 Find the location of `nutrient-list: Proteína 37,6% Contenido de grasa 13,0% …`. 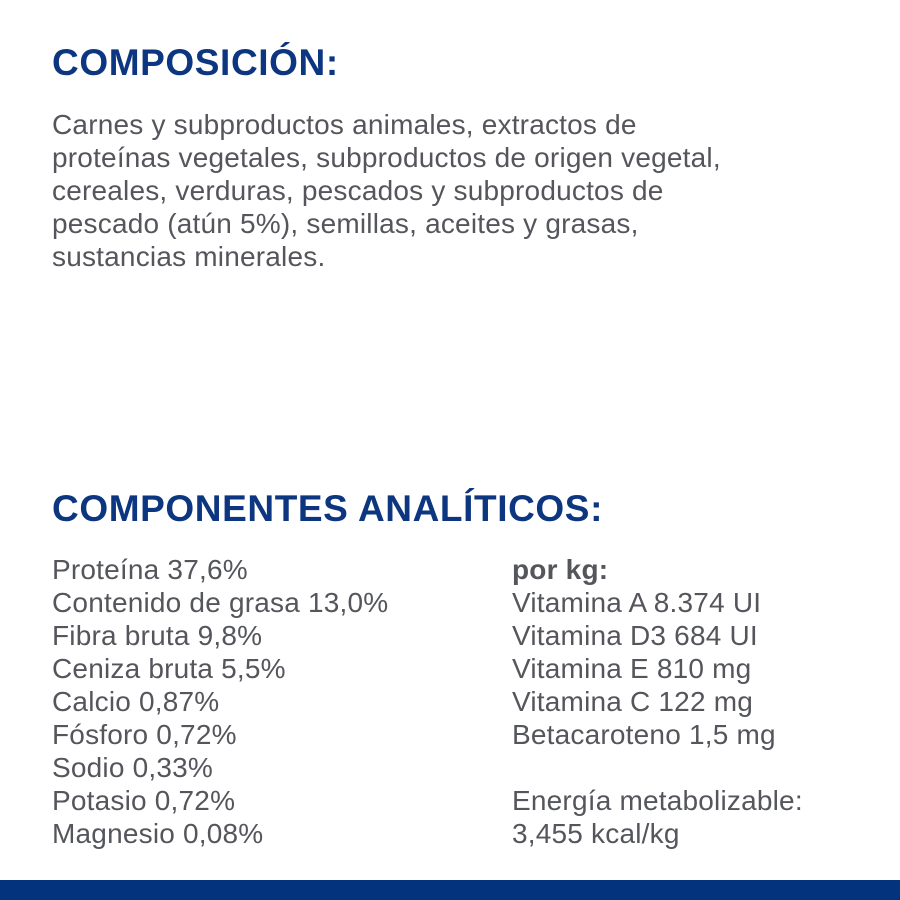

nutrient-list: Proteína 37,6% Contenido de grasa 13,0% … is located at coordinates (220, 701).